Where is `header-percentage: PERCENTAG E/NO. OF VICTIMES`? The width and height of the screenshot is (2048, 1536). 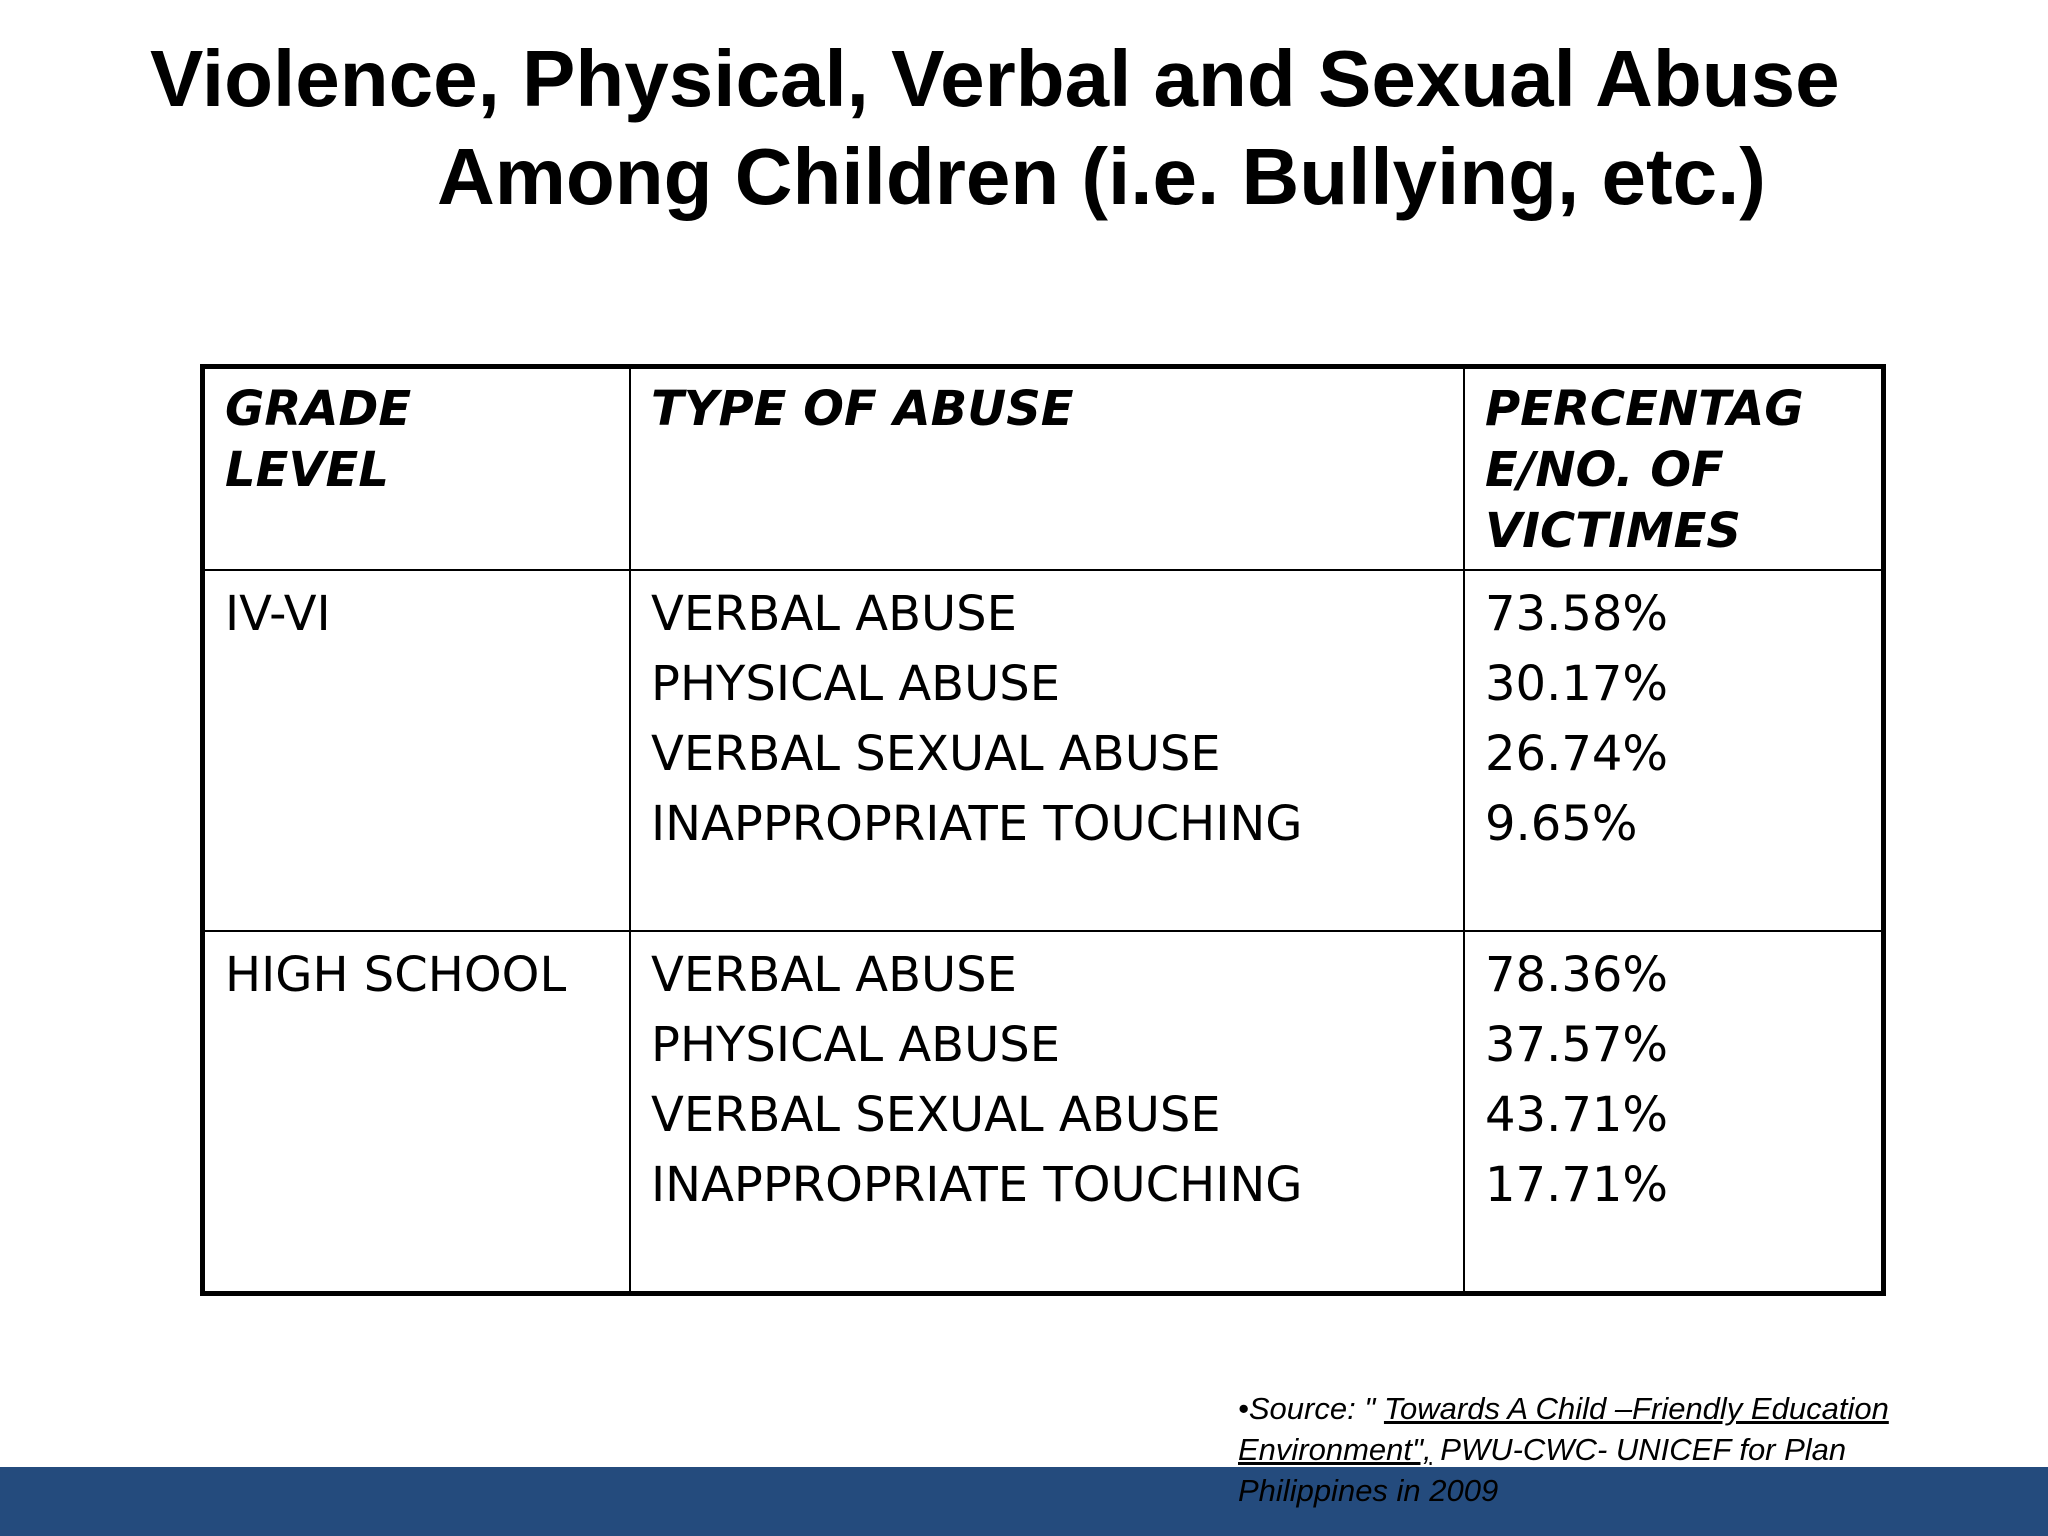
header-percentage: PERCENTAG E/NO. OF VICTIMES is located at coordinates (1674, 468).